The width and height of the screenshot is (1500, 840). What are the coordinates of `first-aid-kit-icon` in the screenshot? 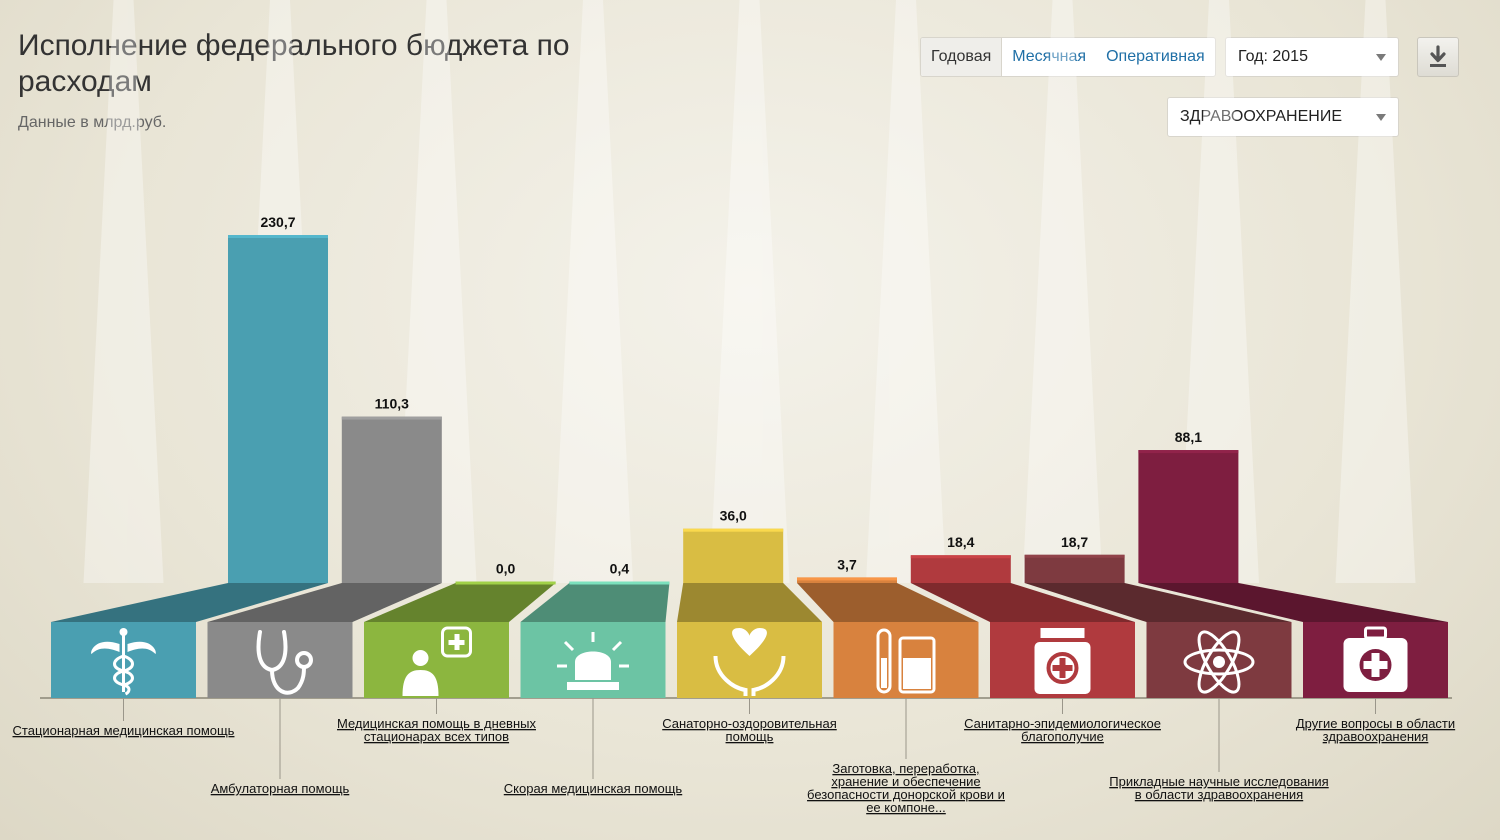 It's located at (1375, 659).